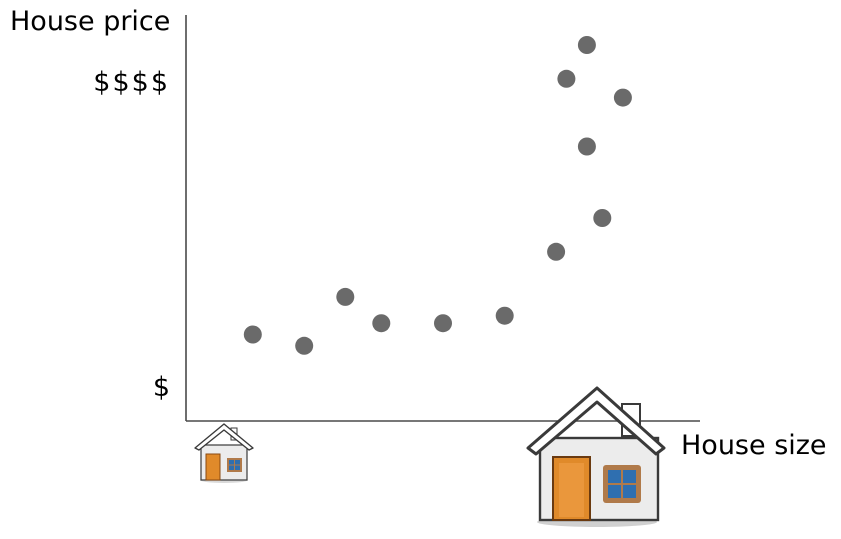 This screenshot has height=539, width=841. I want to click on small-house-icon, so click(224, 453).